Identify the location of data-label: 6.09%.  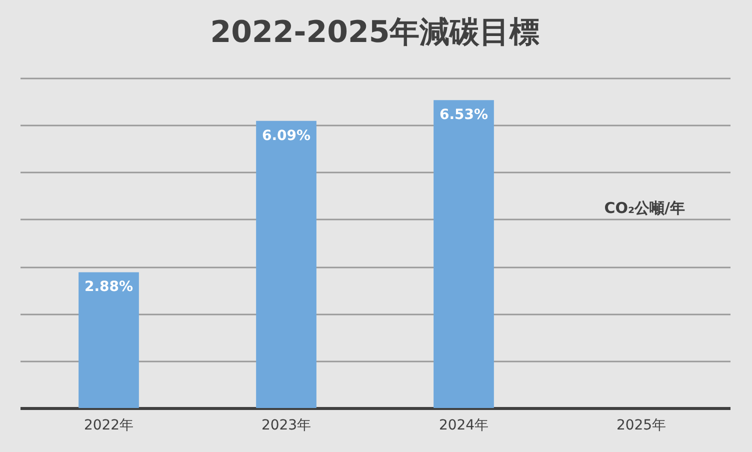
(286, 136).